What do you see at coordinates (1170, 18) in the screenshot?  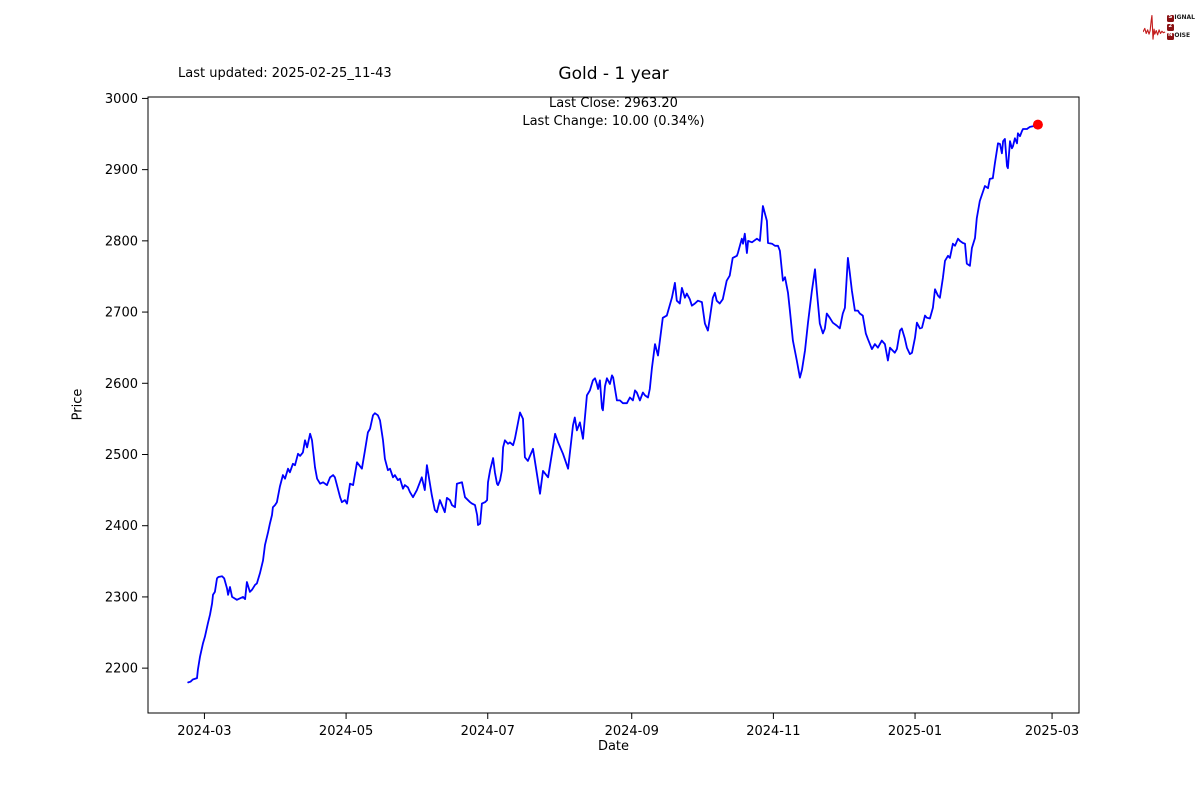 I see `logo-badge-s: S` at bounding box center [1170, 18].